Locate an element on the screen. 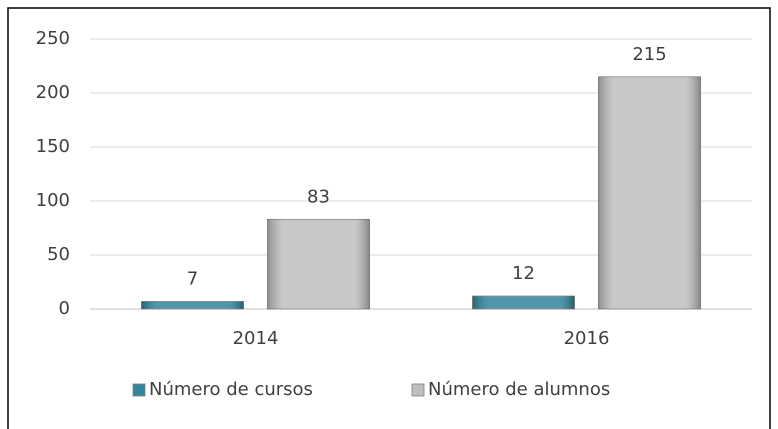 The image size is (778, 429). data-label: 12 is located at coordinates (523, 273).